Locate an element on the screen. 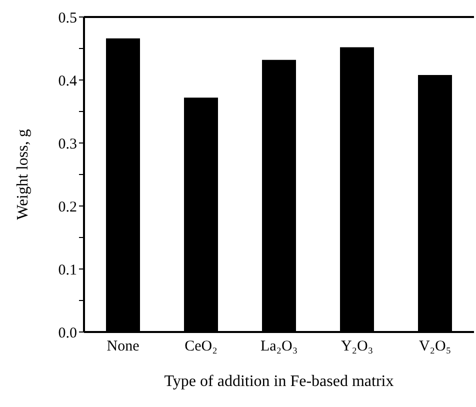  x-tick-label: La₂O₃ is located at coordinates (279, 346).